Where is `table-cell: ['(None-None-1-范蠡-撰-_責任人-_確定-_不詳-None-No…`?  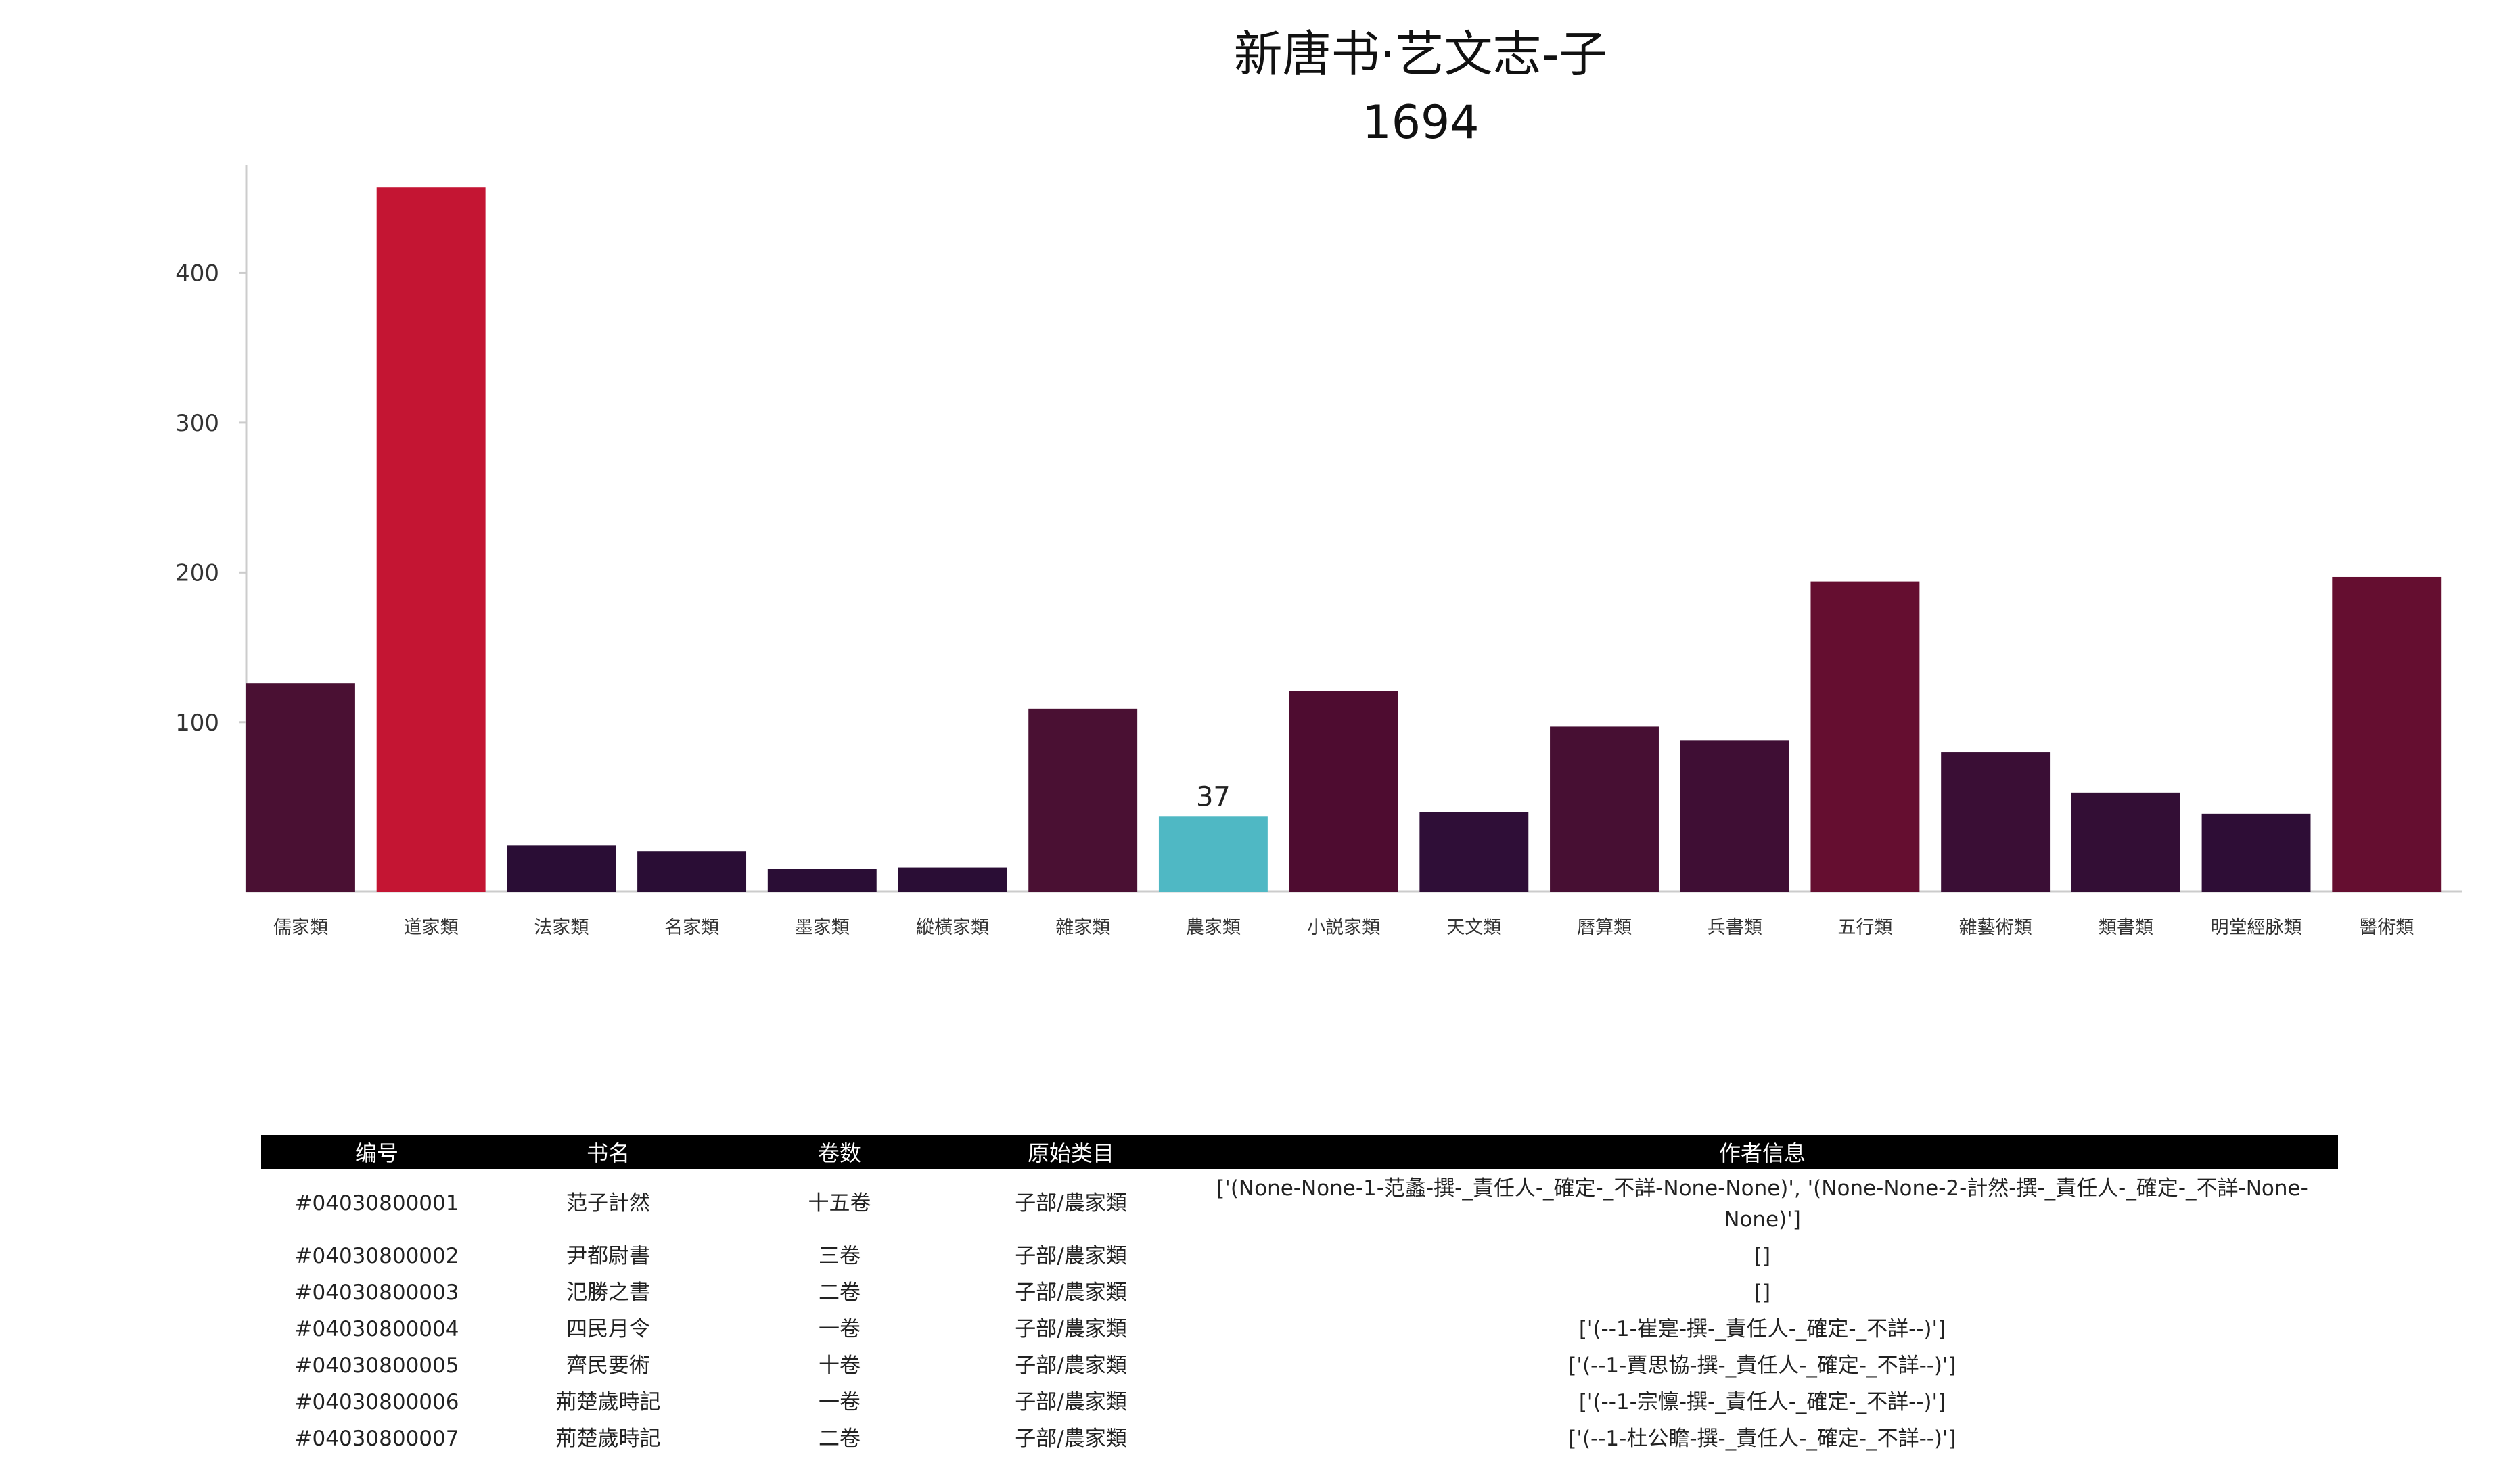 table-cell: ['(None-None-1-范蠡-撰-_責任人-_確定-_不詳-None-No… is located at coordinates (1762, 1204).